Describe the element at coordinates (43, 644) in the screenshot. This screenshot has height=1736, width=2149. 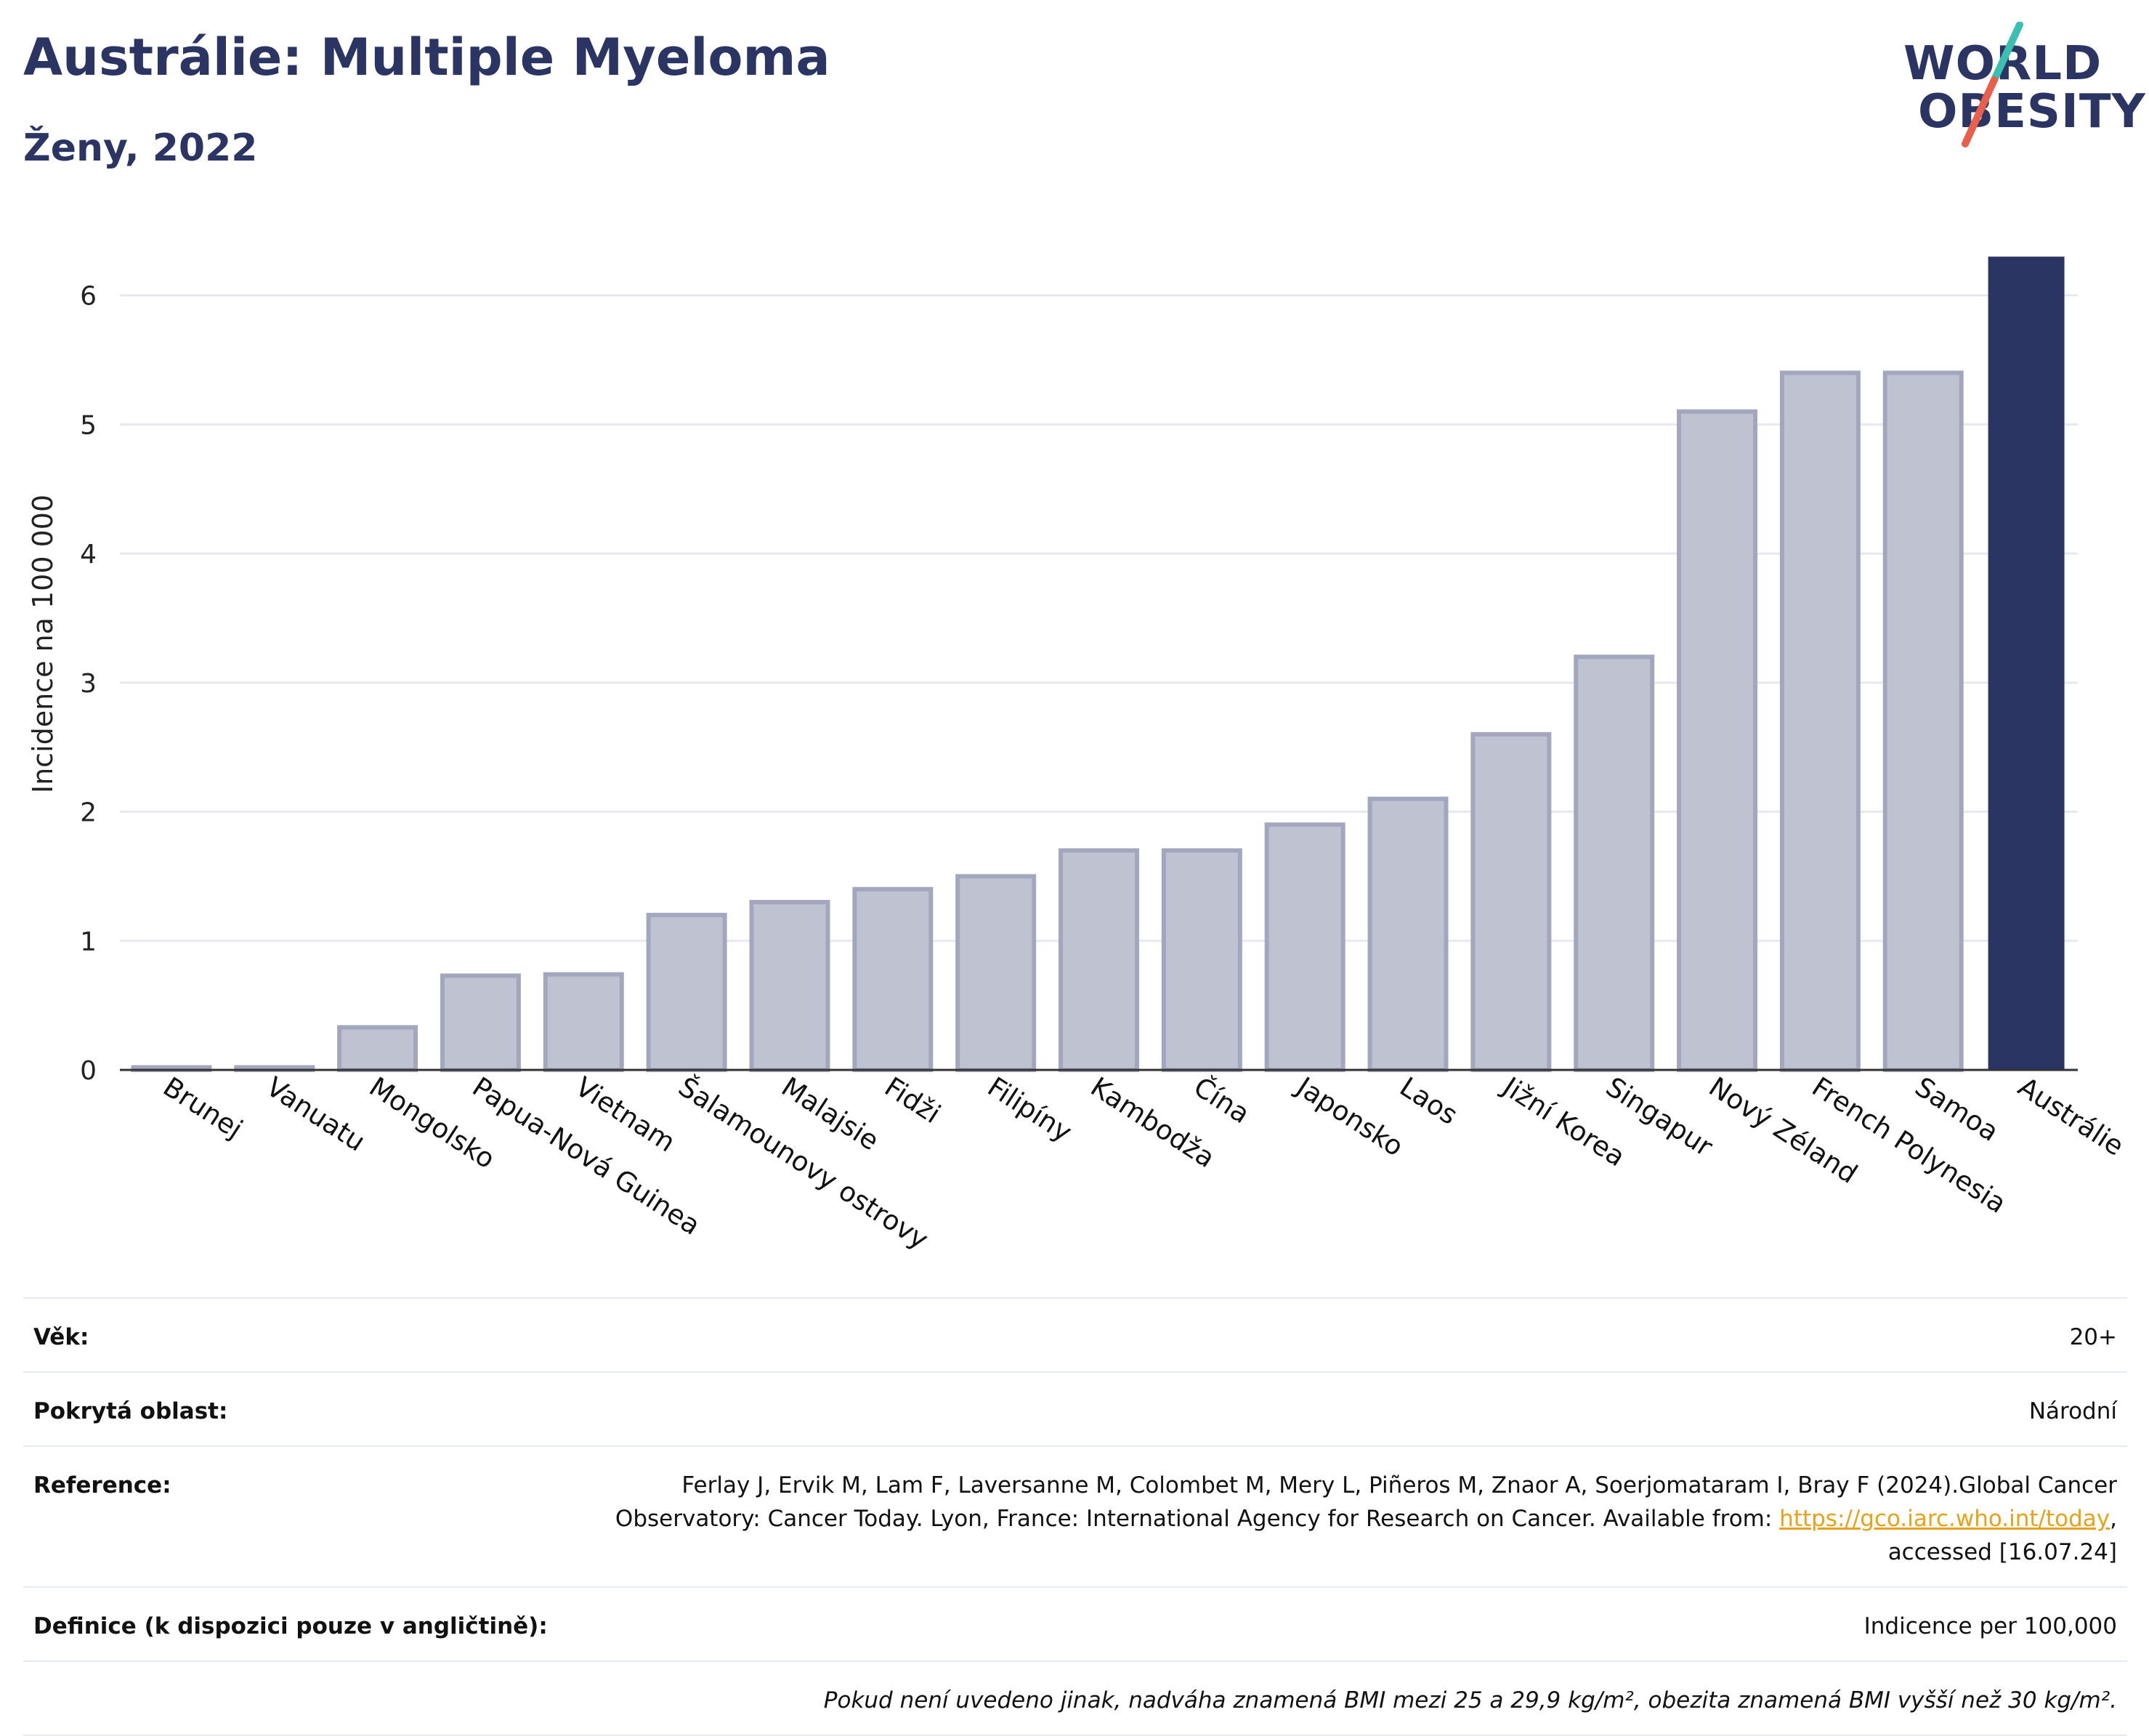
I see `y-axis-title: Incidence na 100 000` at that location.